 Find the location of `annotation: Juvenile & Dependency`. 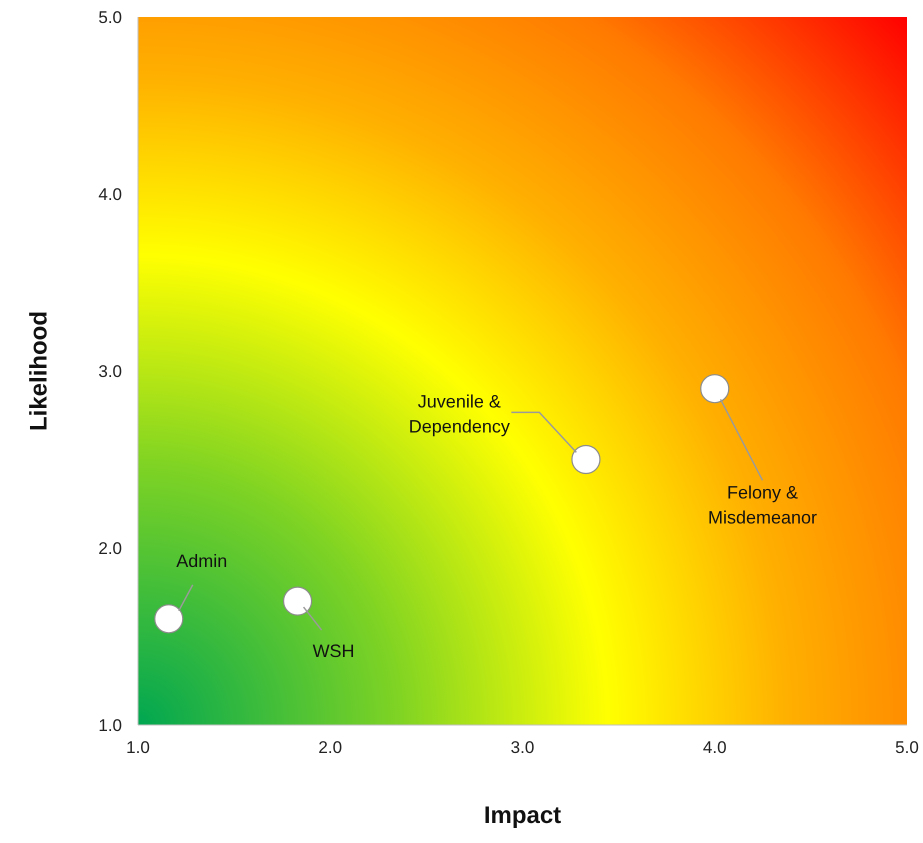

annotation: Juvenile & Dependency is located at coordinates (459, 413).